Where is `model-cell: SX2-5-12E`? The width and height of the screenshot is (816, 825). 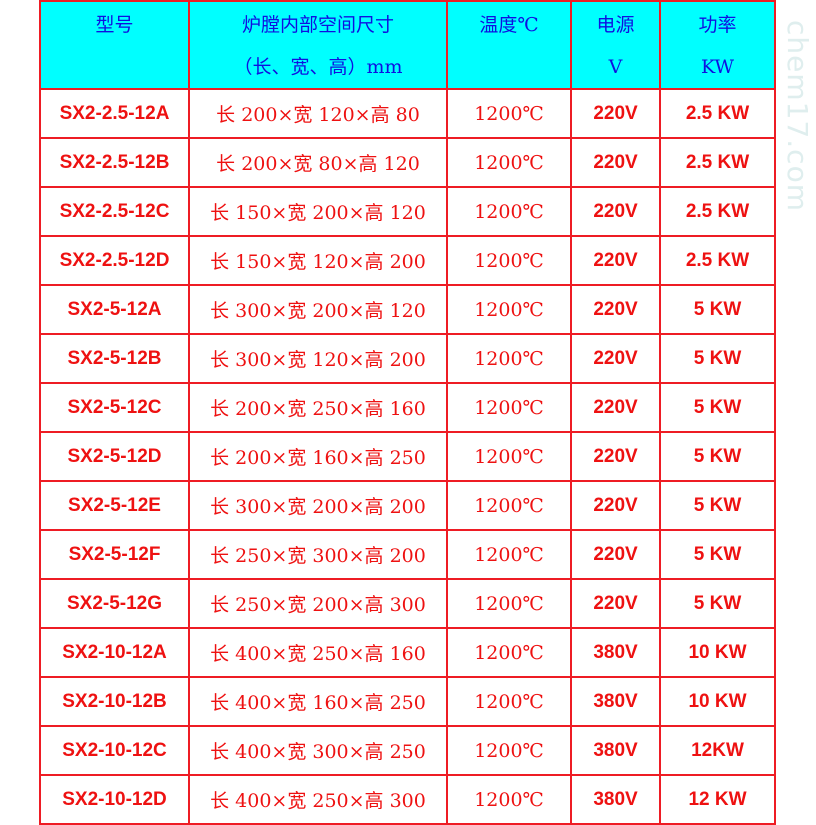 model-cell: SX2-5-12E is located at coordinates (114, 505).